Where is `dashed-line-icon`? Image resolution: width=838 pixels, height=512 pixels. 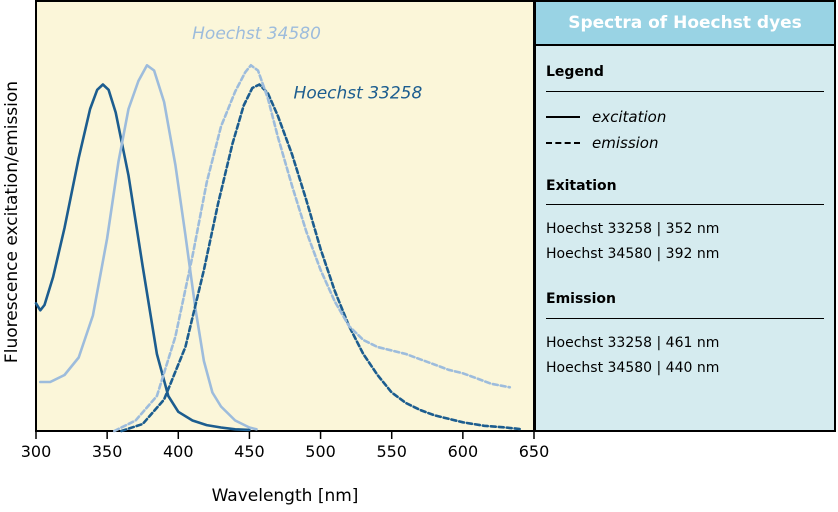
dashed-line-icon is located at coordinates (563, 143).